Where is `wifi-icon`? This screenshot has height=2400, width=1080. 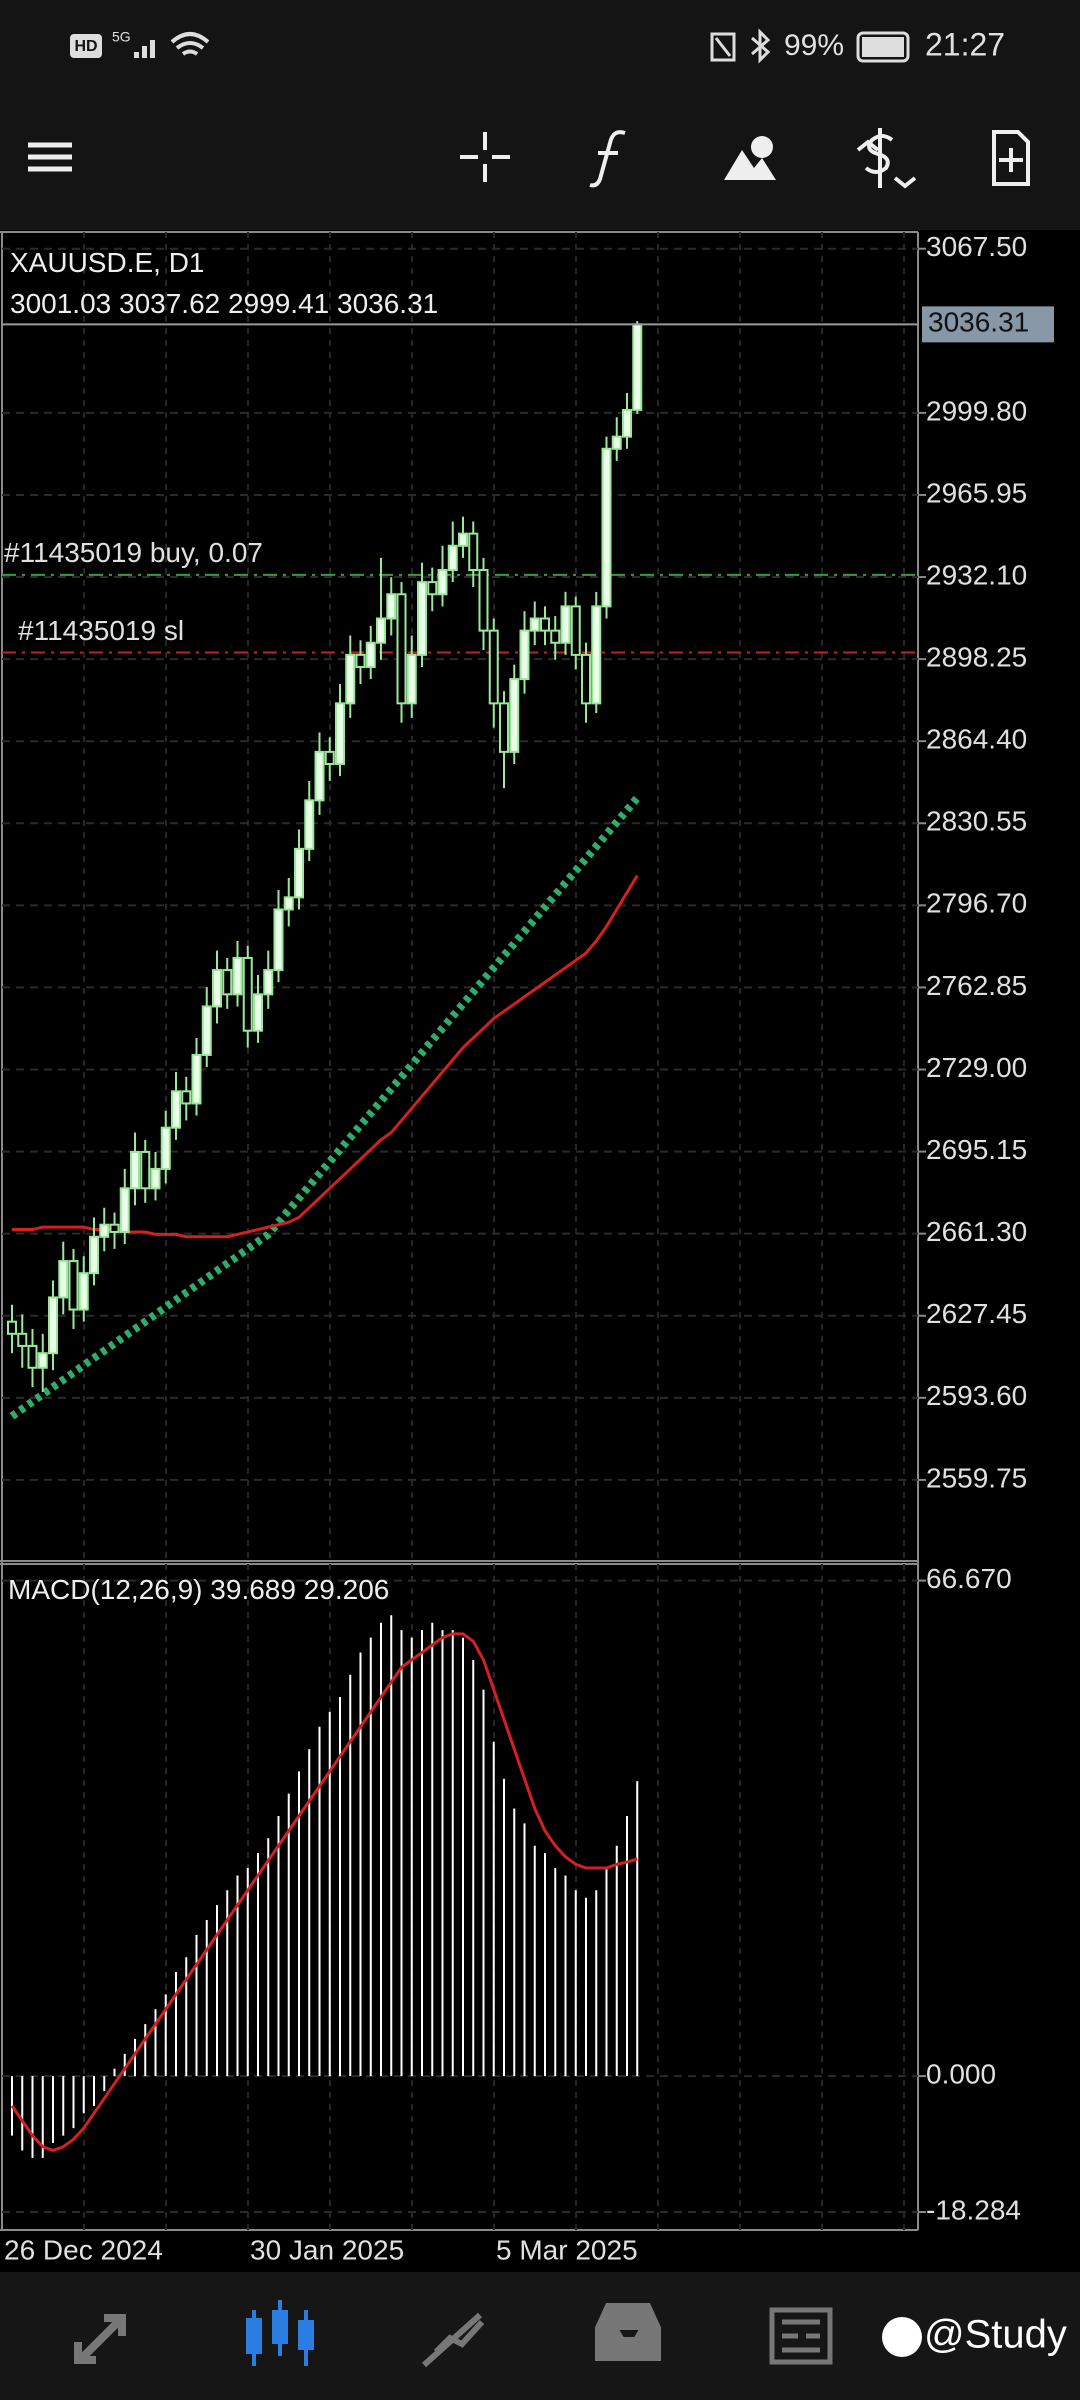 wifi-icon is located at coordinates (190, 44).